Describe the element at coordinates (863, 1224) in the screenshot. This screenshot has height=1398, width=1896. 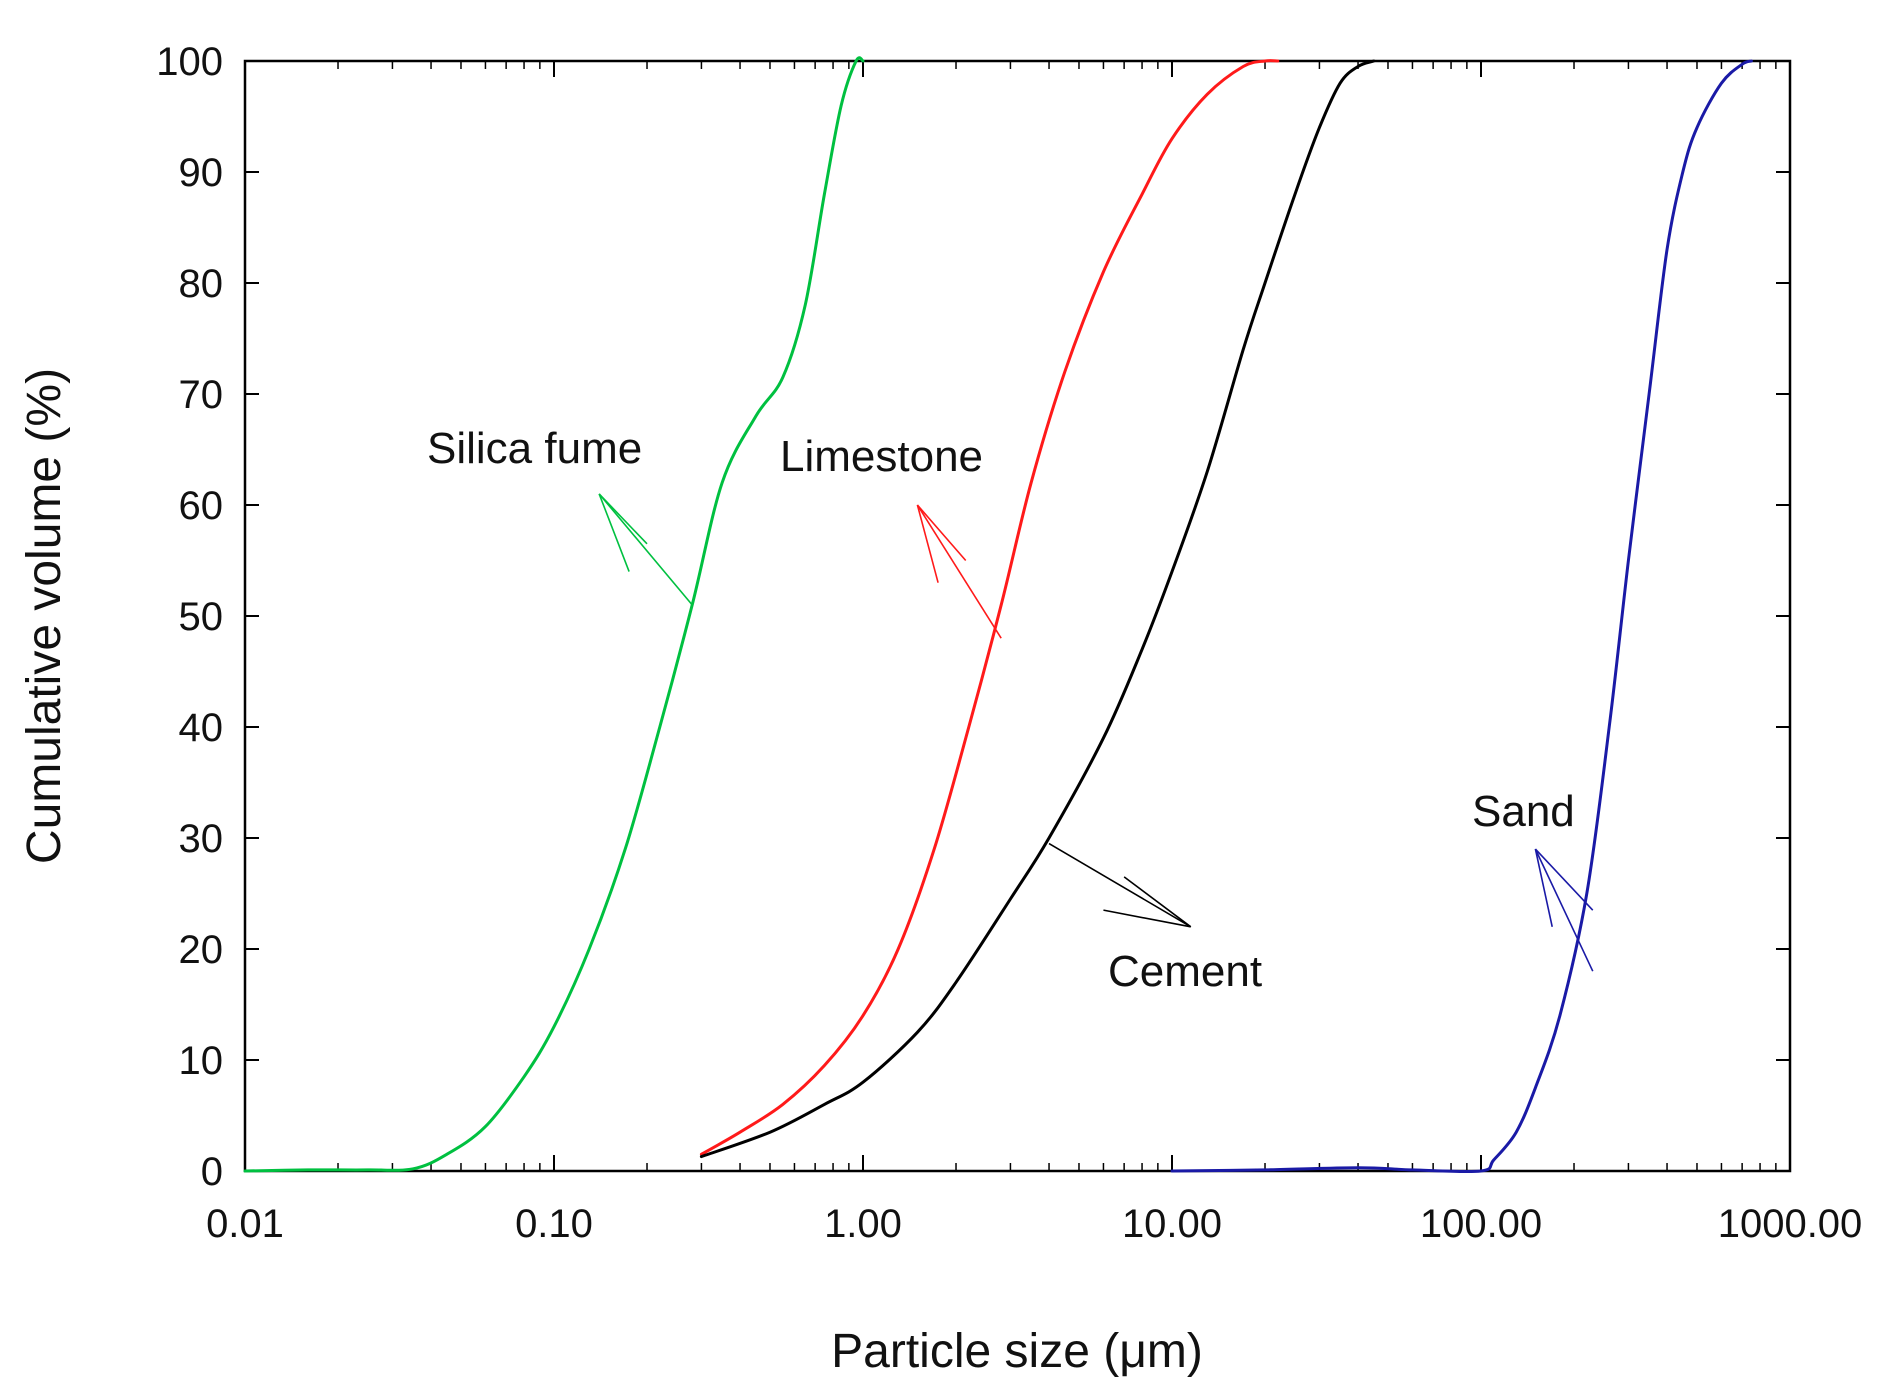
I see `x-tick-label: 1.00` at that location.